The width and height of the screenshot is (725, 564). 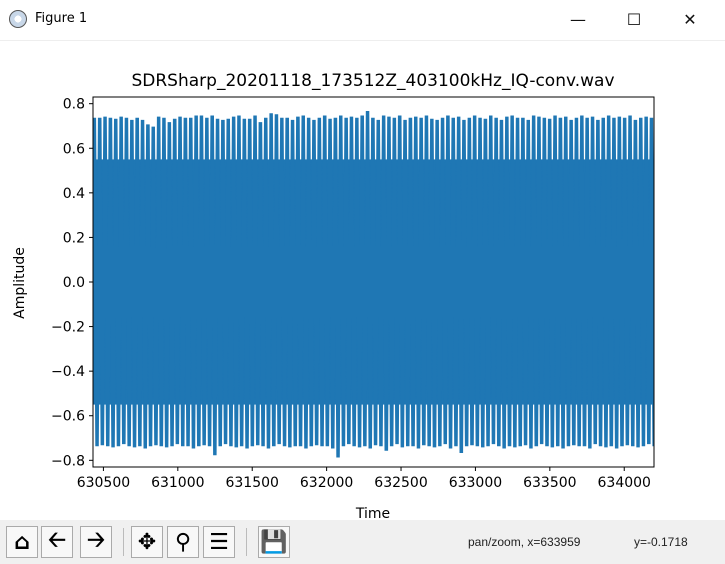 What do you see at coordinates (251, 483) in the screenshot?
I see `x-tick-label: 631500` at bounding box center [251, 483].